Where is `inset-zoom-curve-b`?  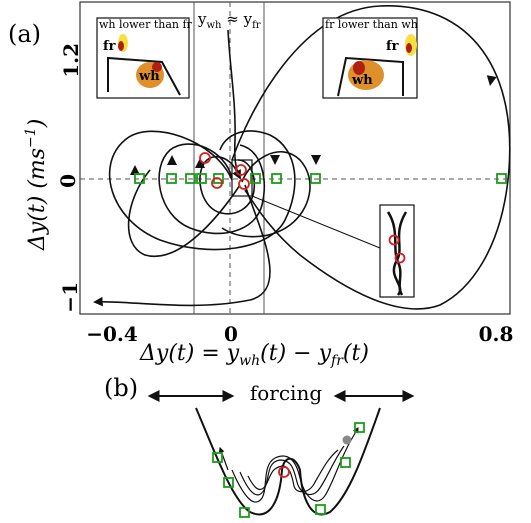
inset-zoom-curve-b is located at coordinates (400, 253).